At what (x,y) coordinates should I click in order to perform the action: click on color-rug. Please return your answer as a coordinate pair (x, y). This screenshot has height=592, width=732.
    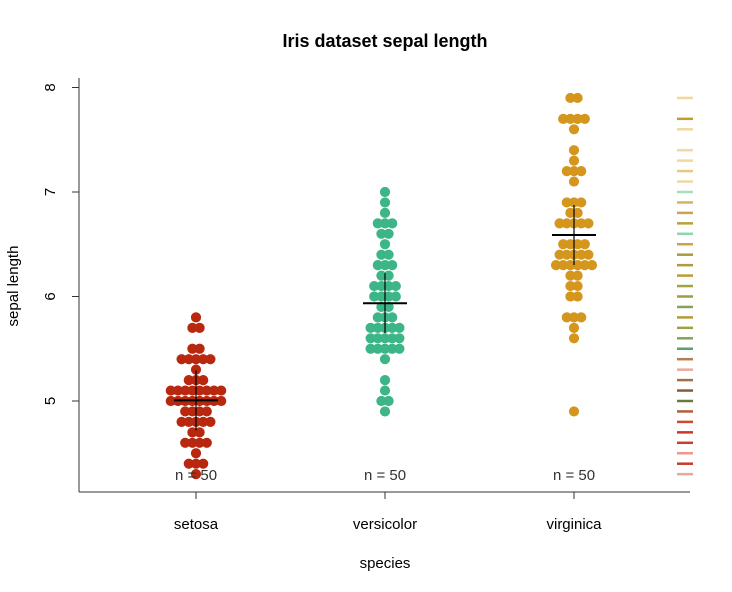
    Looking at the image, I should click on (685, 286).